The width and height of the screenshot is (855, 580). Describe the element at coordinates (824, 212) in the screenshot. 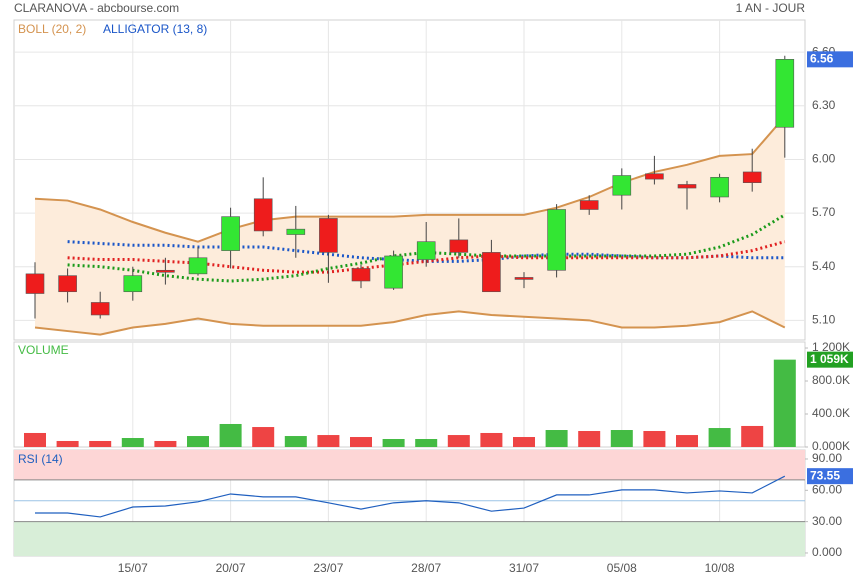

I see `y-tick-label: 5.70` at that location.